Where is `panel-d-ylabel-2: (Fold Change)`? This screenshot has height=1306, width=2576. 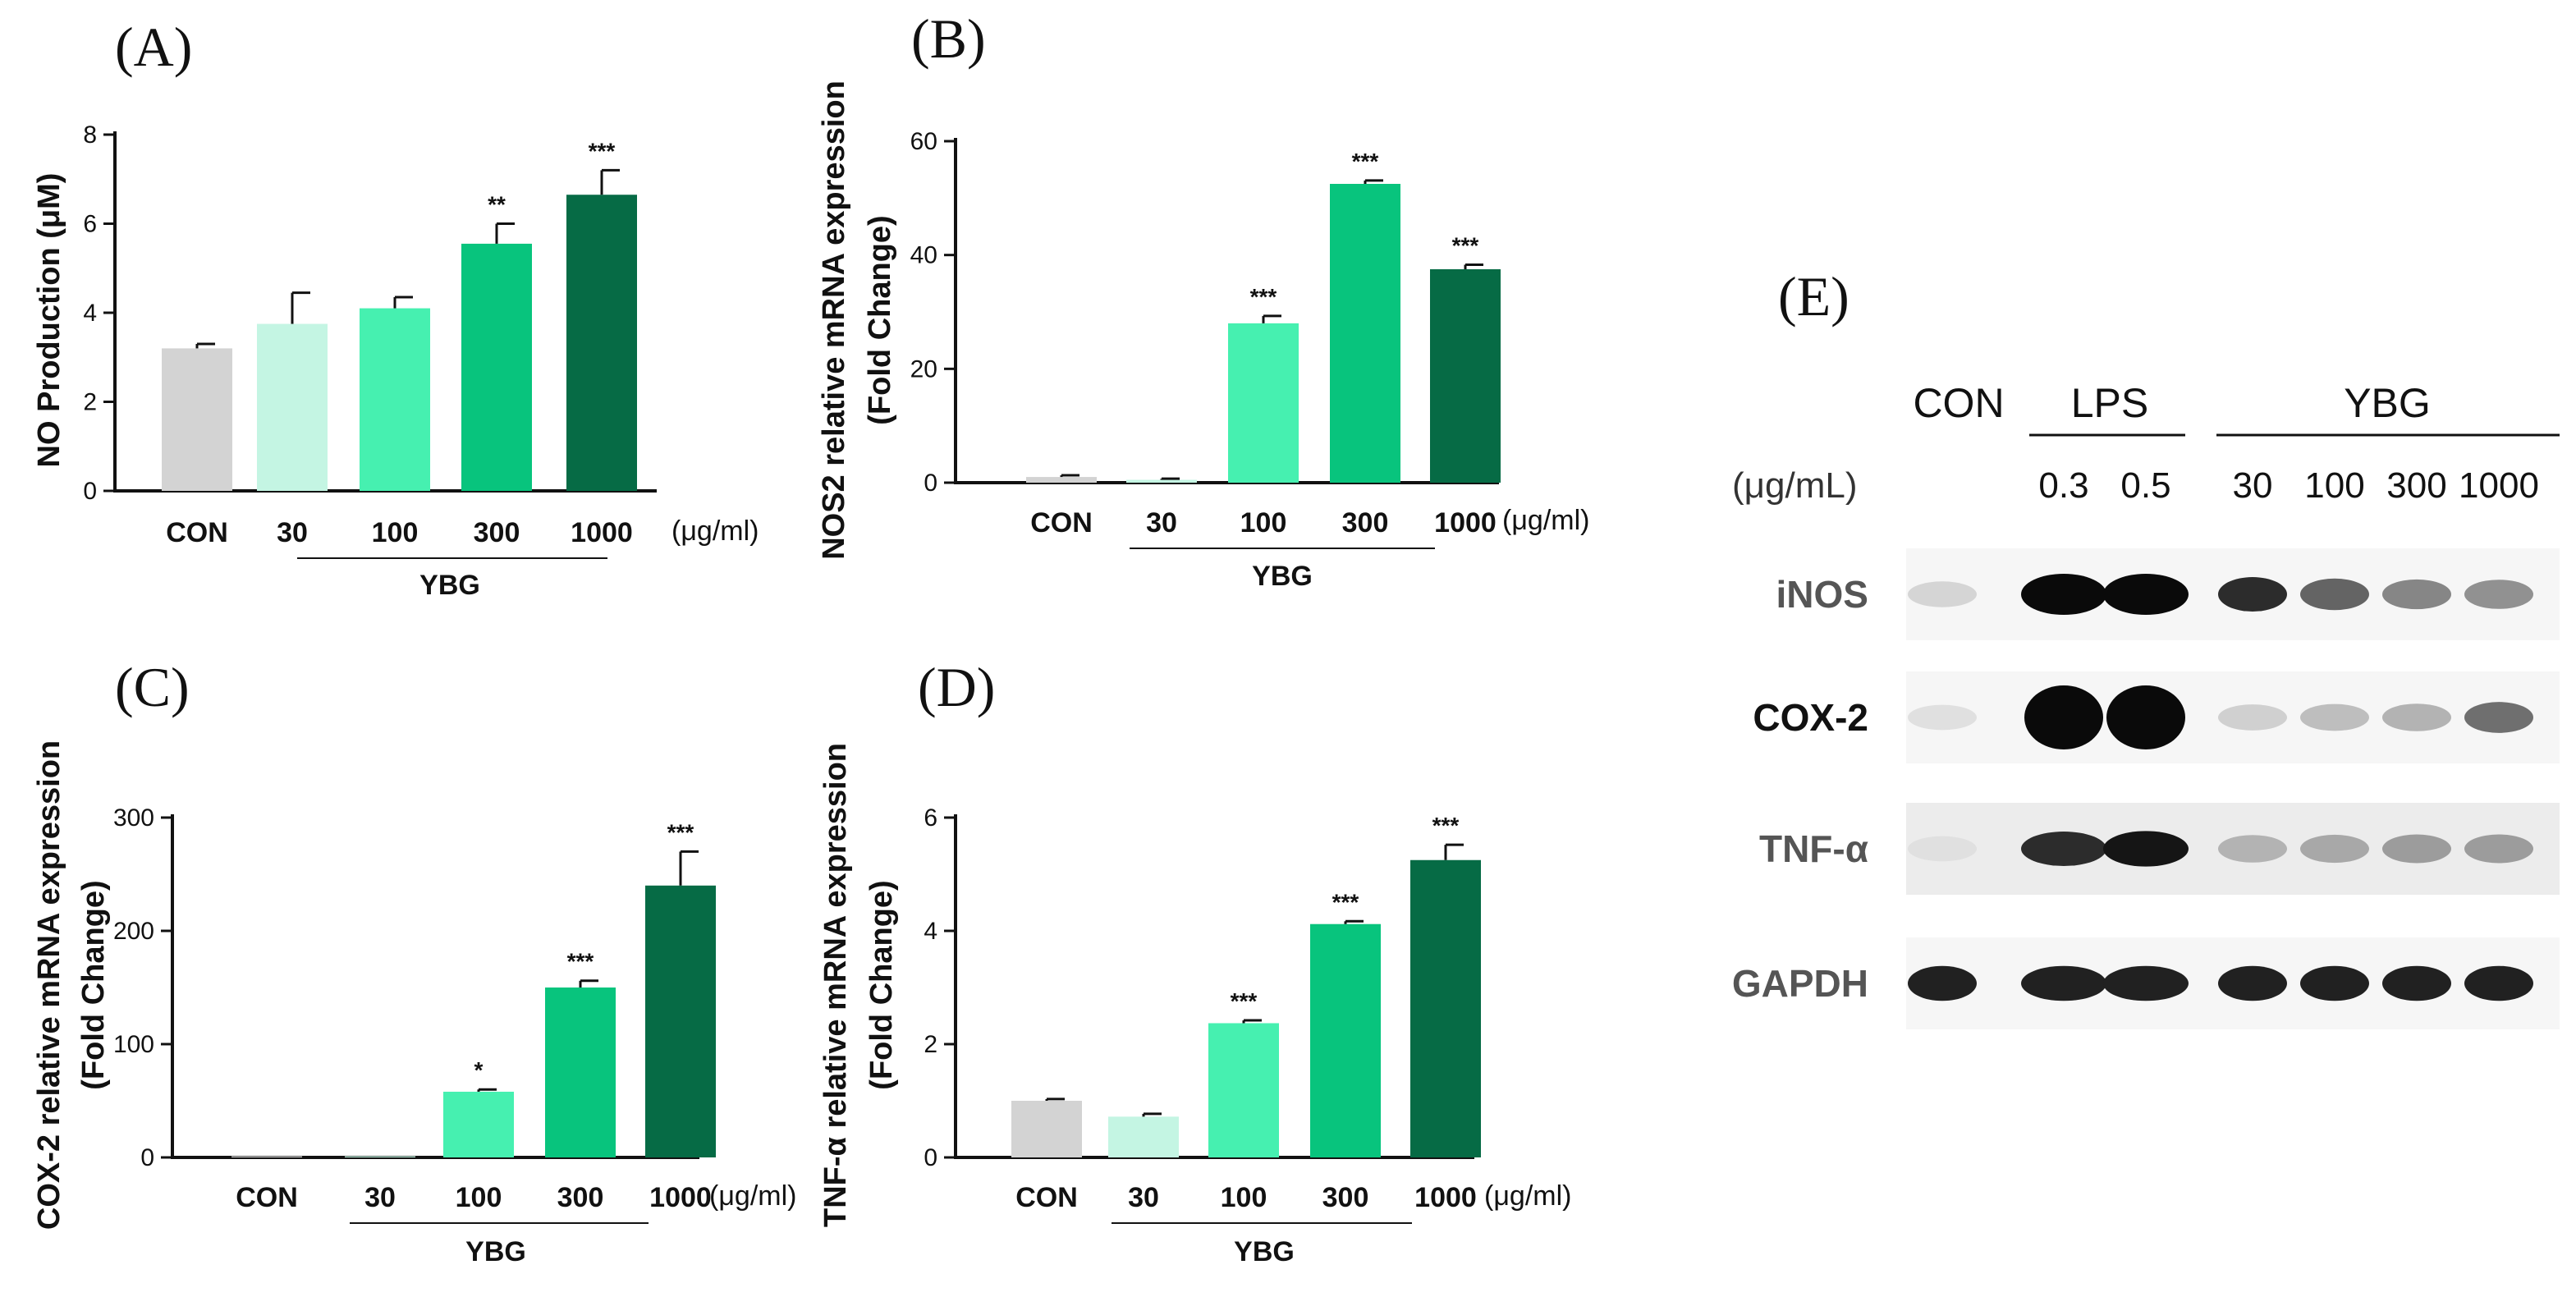 panel-d-ylabel-2: (Fold Change) is located at coordinates (881, 984).